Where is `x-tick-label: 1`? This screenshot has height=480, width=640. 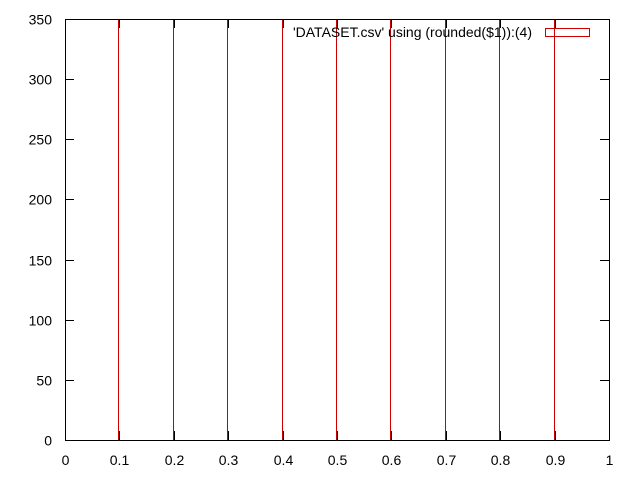 x-tick-label: 1 is located at coordinates (610, 460).